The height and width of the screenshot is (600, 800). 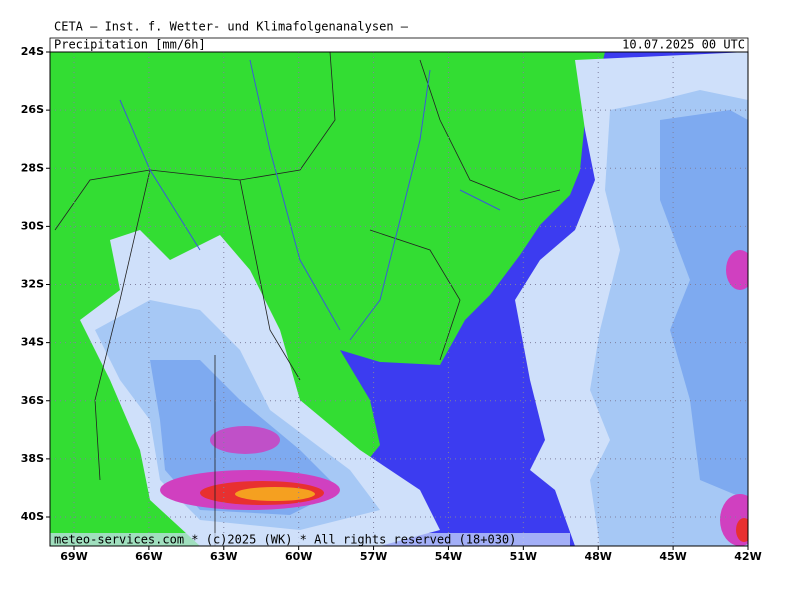 What do you see at coordinates (148, 556) in the screenshot?
I see `lon-label: 66W` at bounding box center [148, 556].